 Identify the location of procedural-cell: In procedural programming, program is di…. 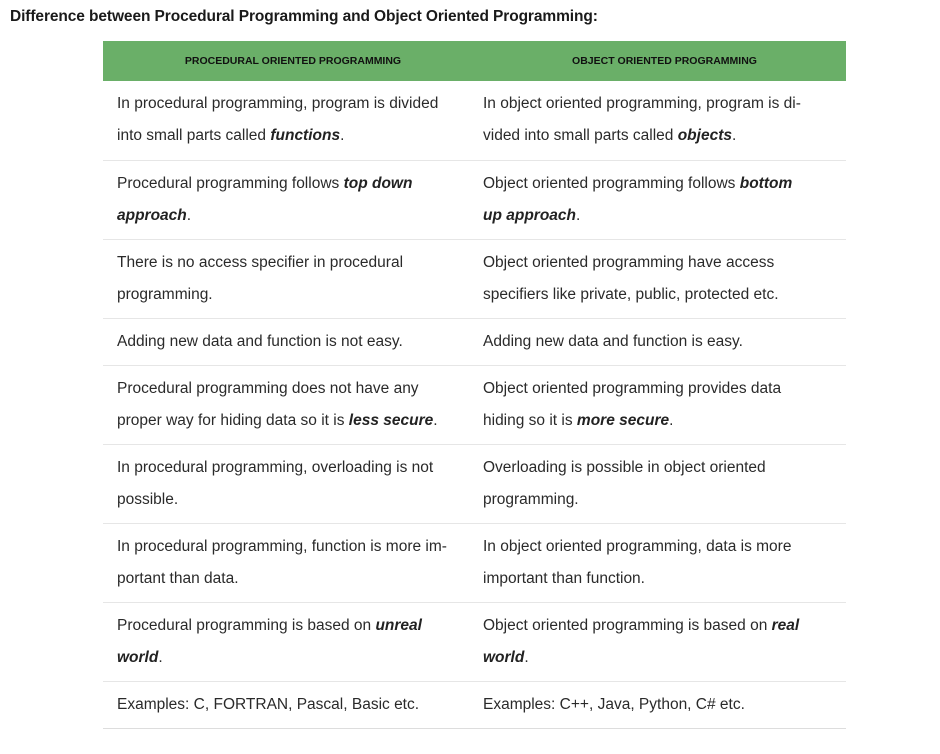
(293, 121).